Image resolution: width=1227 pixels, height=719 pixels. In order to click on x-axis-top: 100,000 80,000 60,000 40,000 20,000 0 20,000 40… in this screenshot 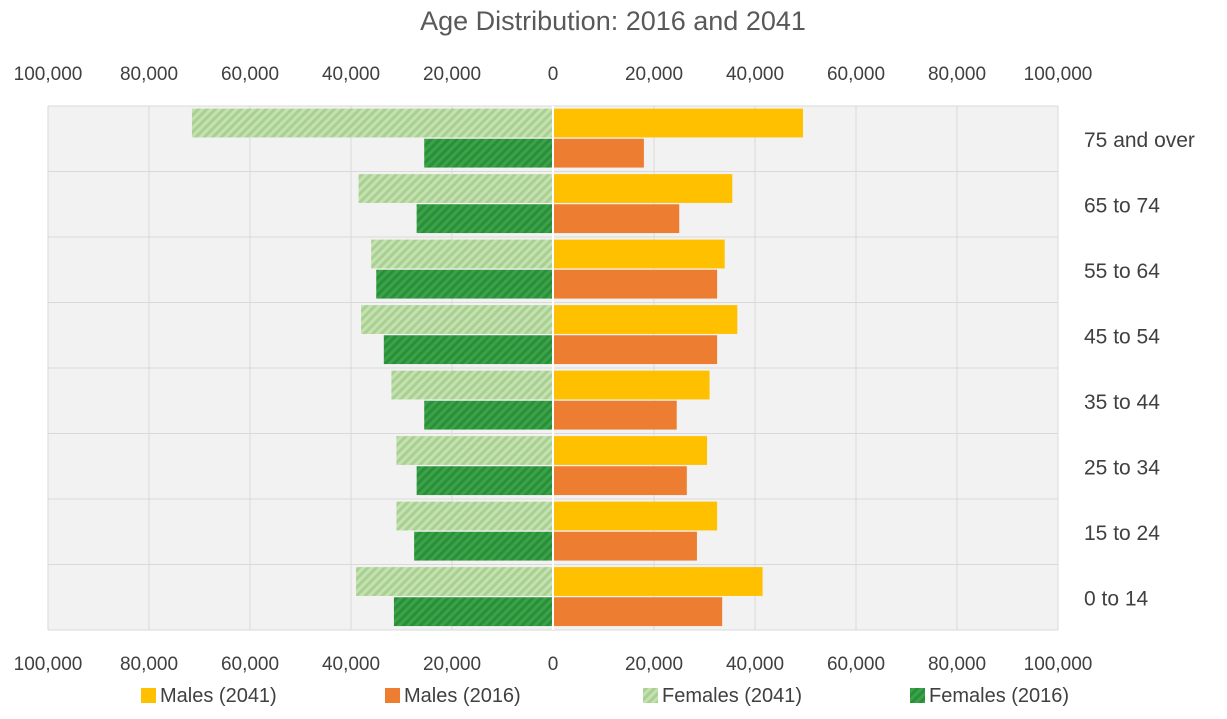, I will do `click(553, 74)`.